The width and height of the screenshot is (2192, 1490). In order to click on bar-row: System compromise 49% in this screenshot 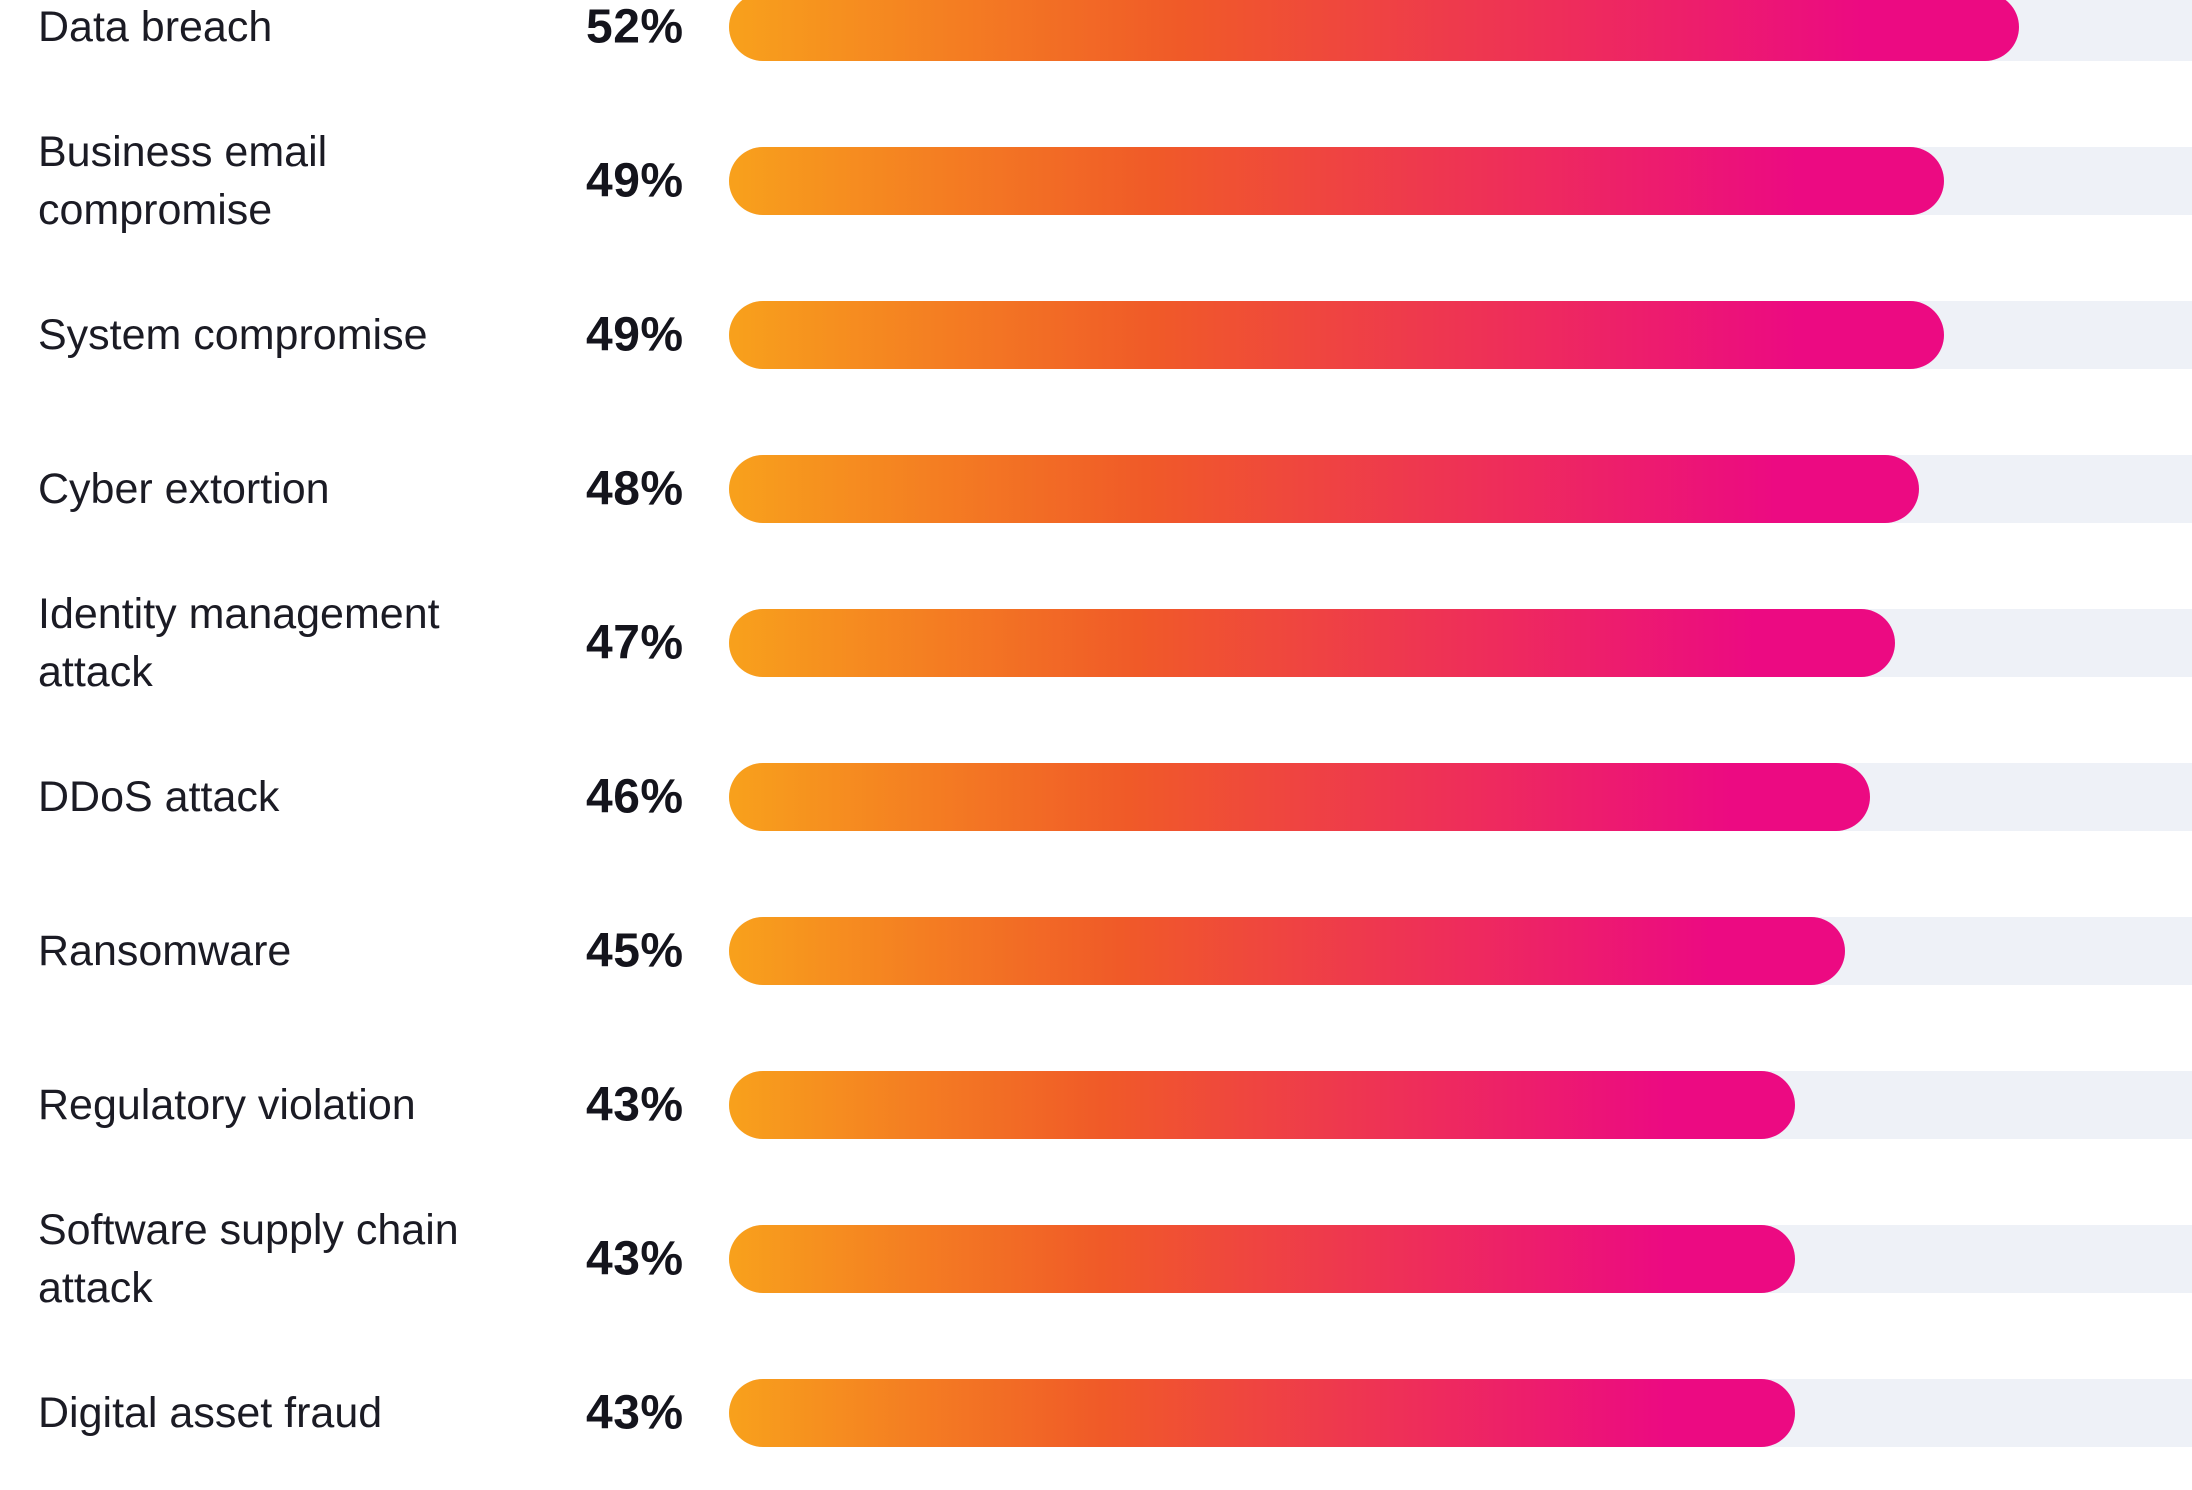, I will do `click(1096, 335)`.